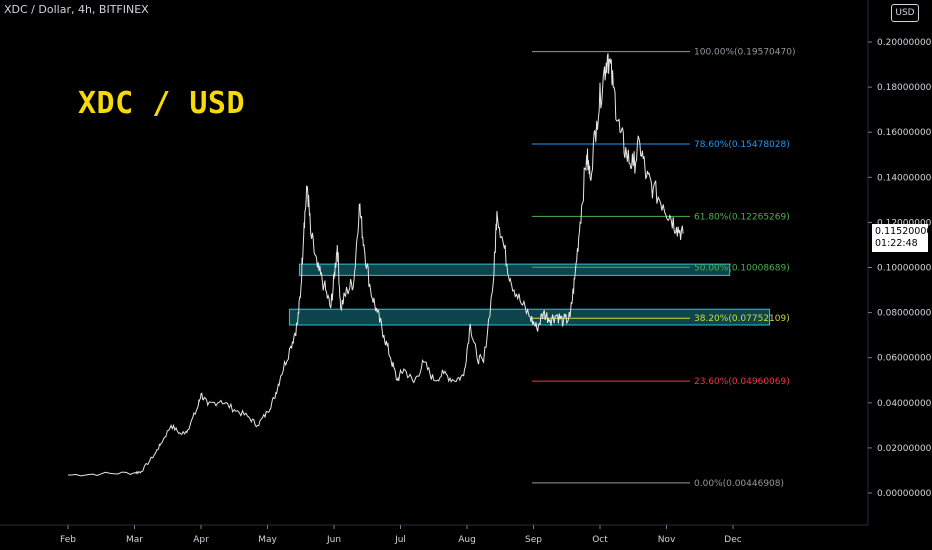 The width and height of the screenshot is (932, 550). I want to click on fib-label-4: 38.20%(0.07752109), so click(742, 319).